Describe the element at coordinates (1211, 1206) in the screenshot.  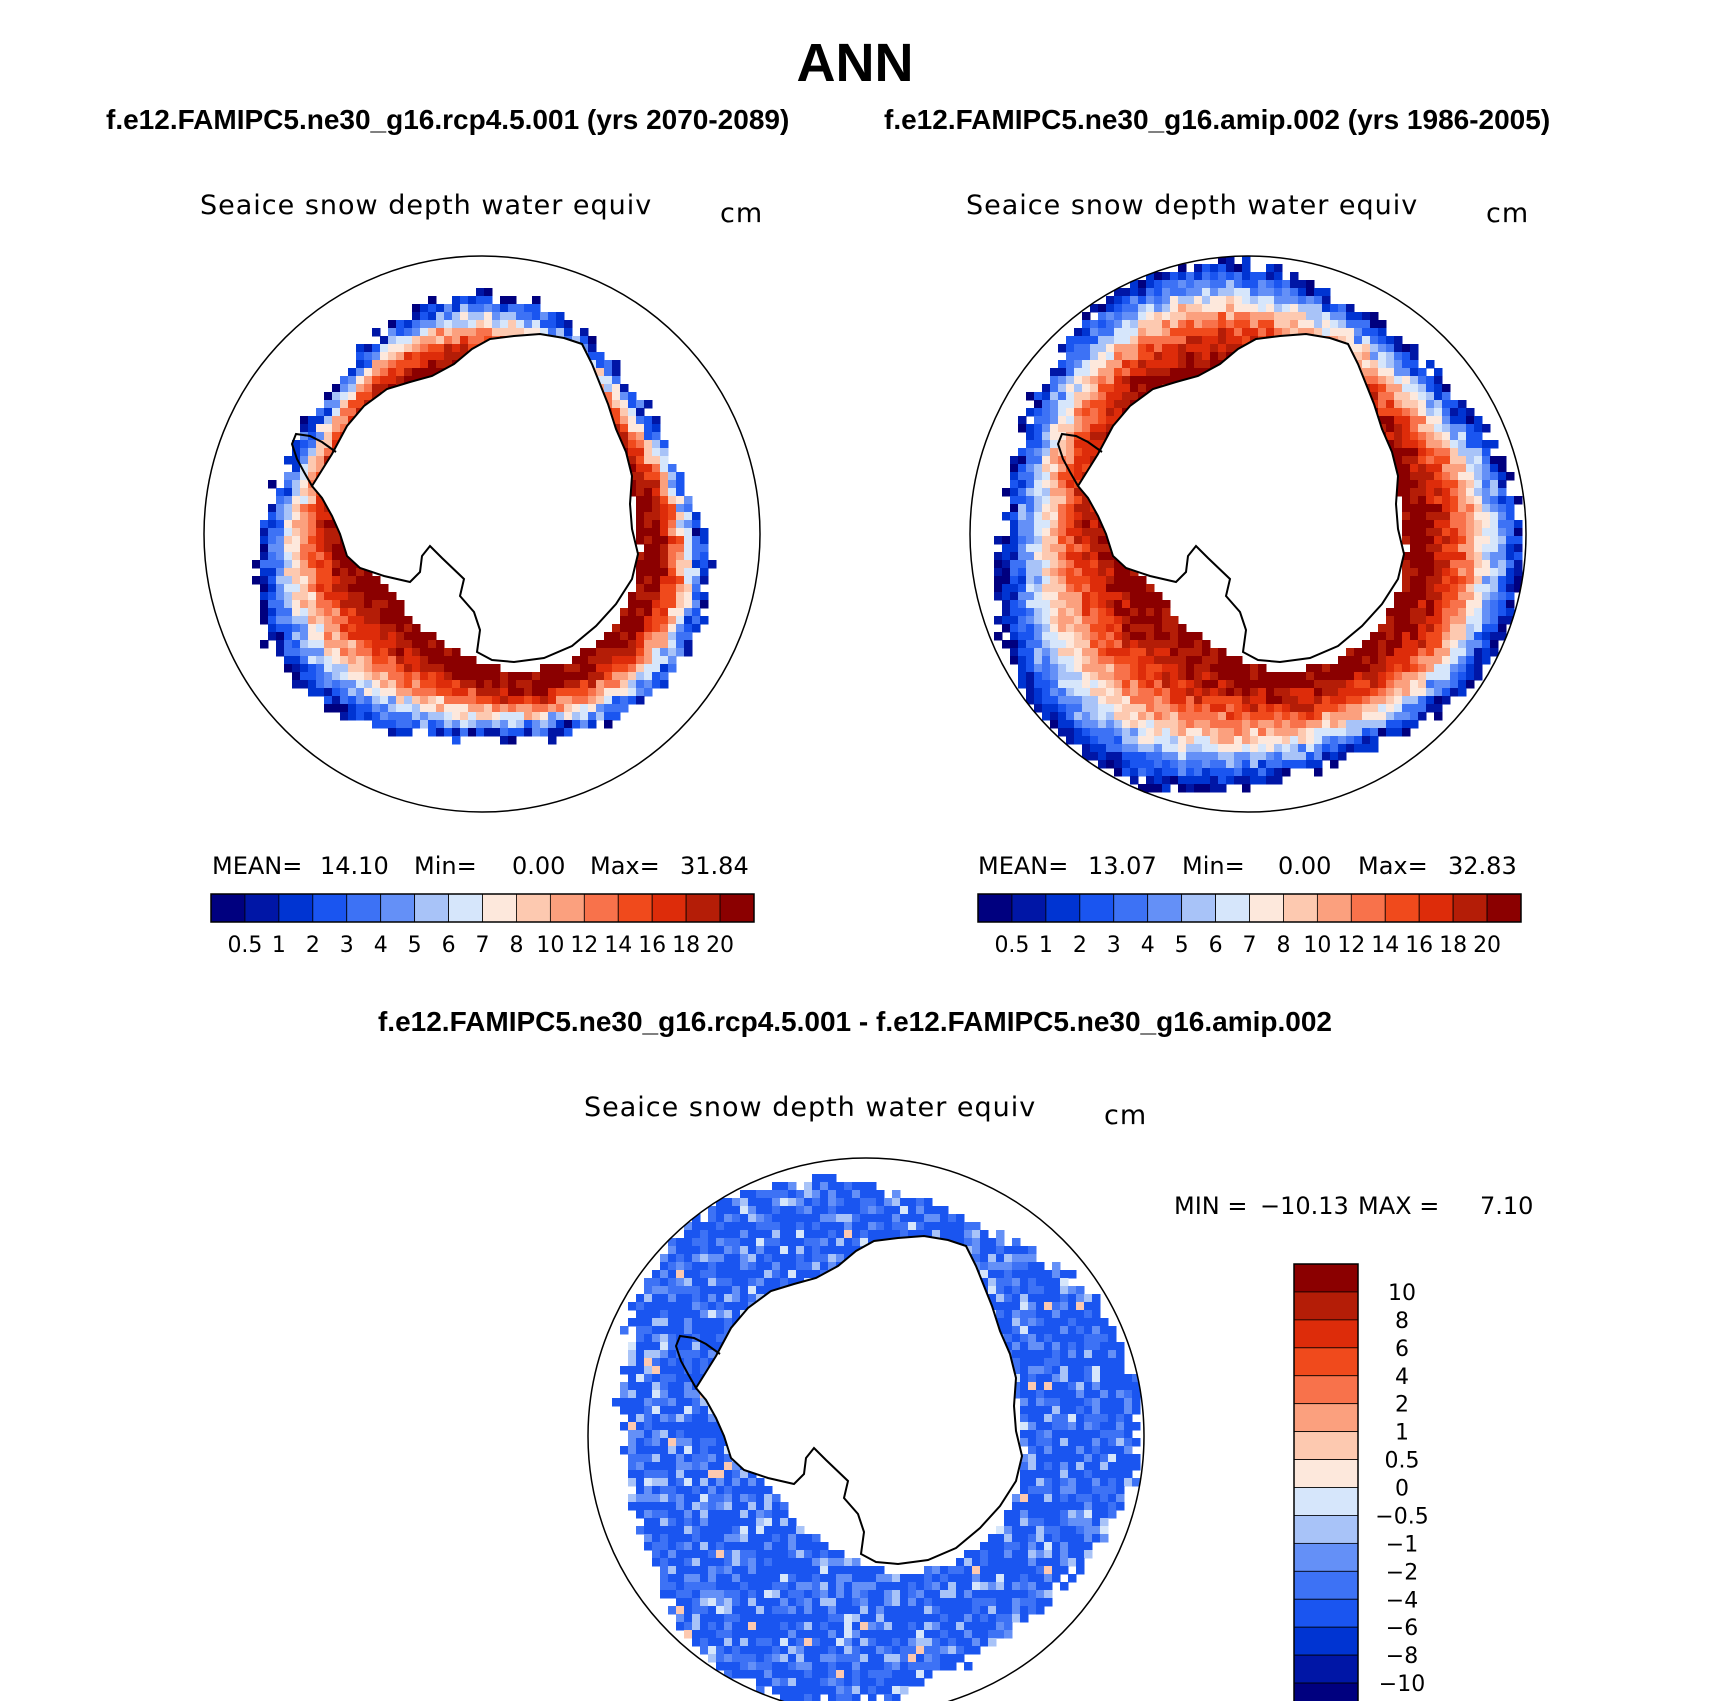
I see `panel3-min-label: MIN =` at that location.